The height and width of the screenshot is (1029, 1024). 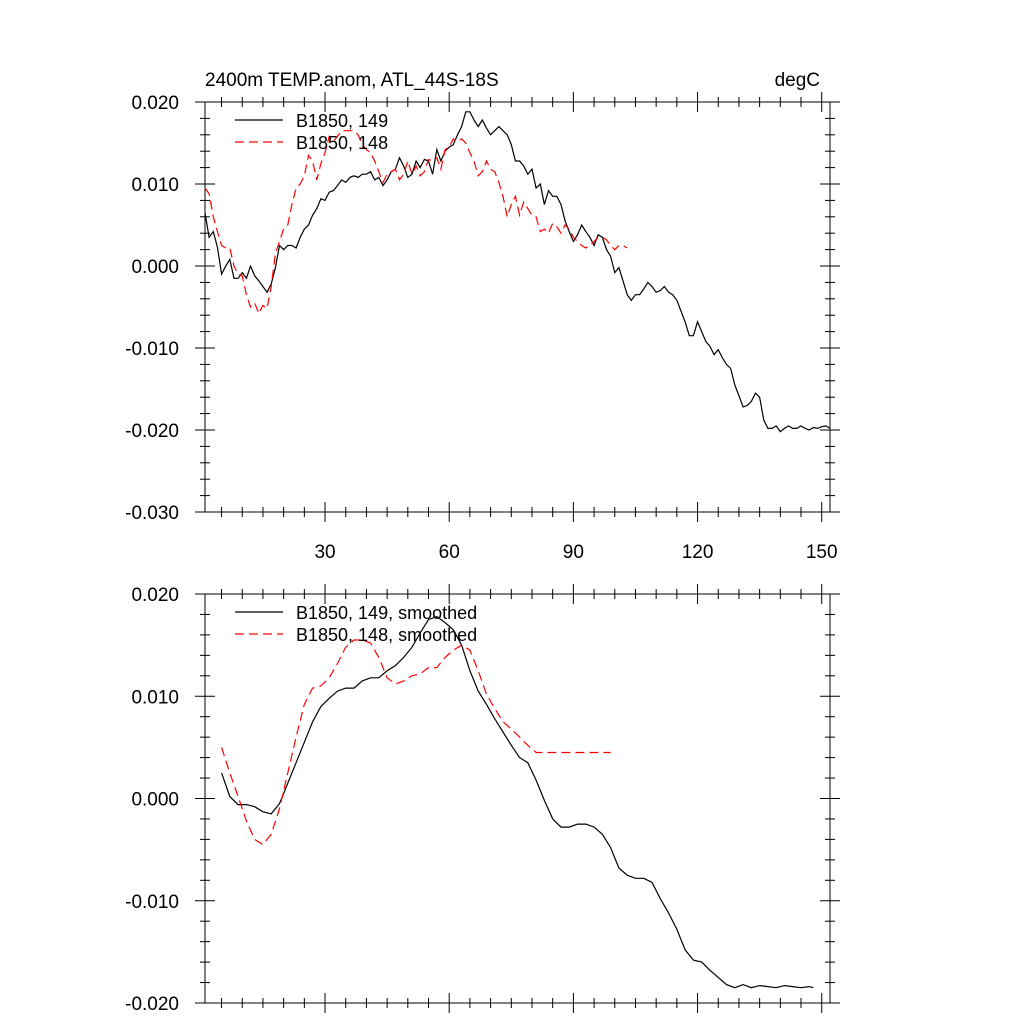 What do you see at coordinates (698, 552) in the screenshot?
I see `x-tick-label: 120` at bounding box center [698, 552].